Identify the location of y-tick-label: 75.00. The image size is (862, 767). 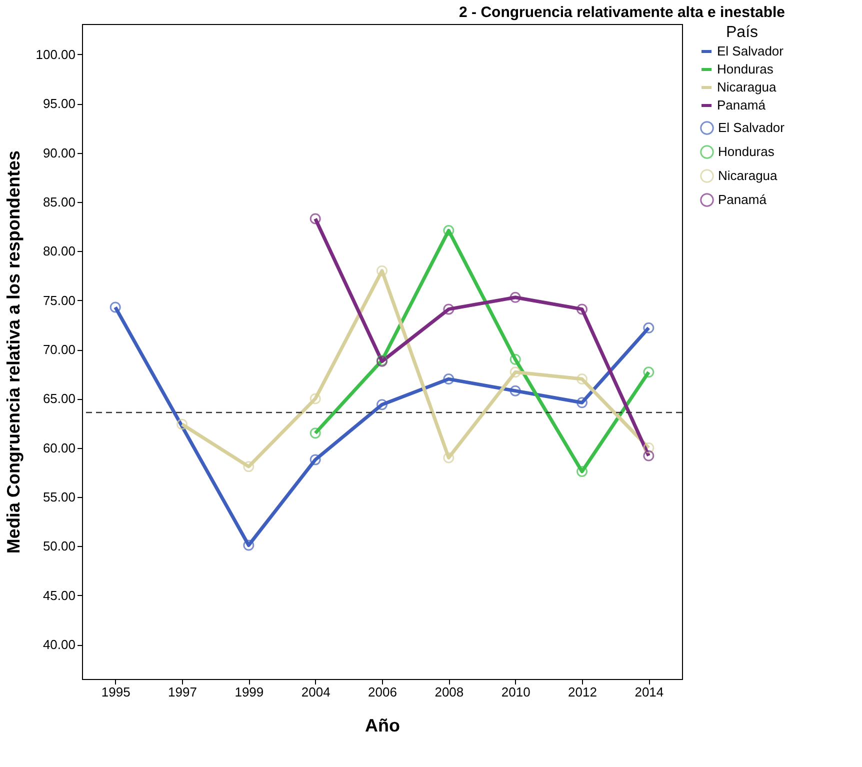
(59, 300).